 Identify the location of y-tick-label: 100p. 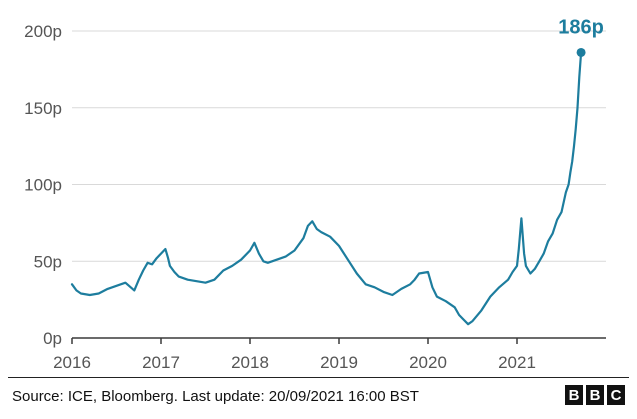
(43, 185).